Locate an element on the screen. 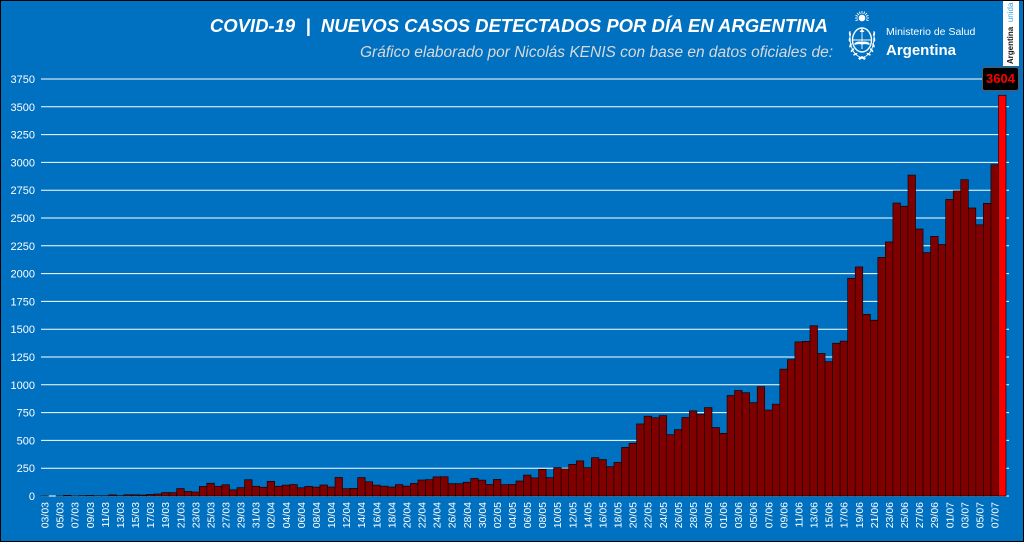 The width and height of the screenshot is (1024, 542). x-tick-label: 08/04 is located at coordinates (317, 515).